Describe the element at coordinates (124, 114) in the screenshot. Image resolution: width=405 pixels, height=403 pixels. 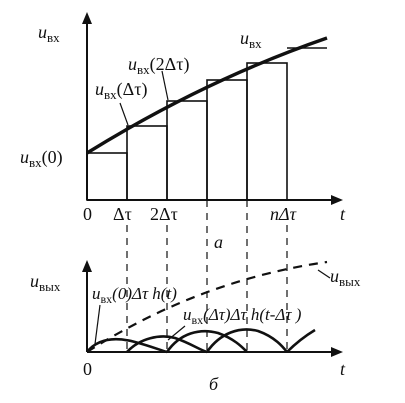
I see `leader-dt` at that location.